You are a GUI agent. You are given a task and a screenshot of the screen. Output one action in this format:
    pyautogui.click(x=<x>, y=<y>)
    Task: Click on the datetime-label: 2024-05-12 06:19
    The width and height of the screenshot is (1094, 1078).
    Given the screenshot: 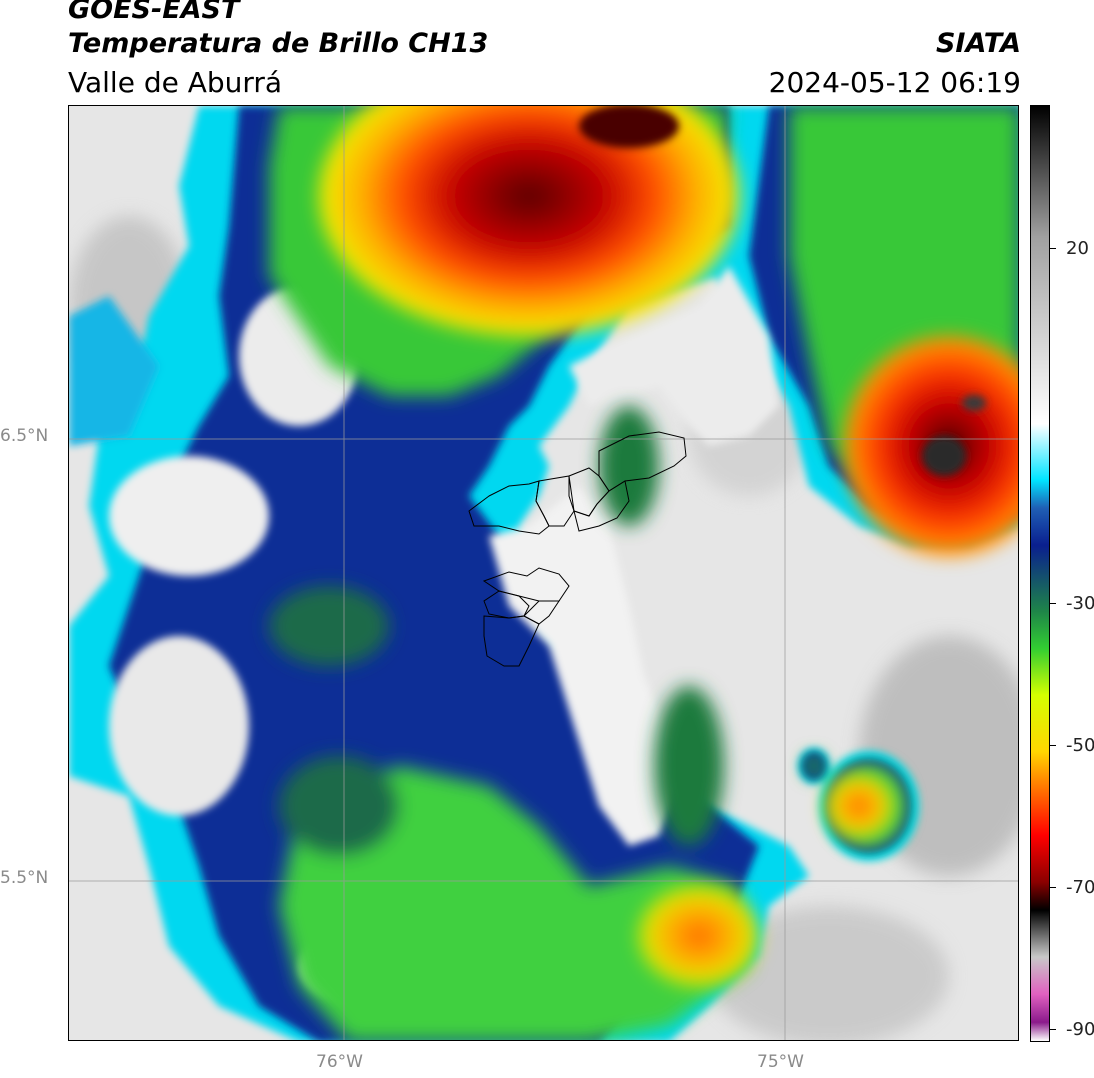 What is the action you would take?
    pyautogui.click(x=894, y=82)
    